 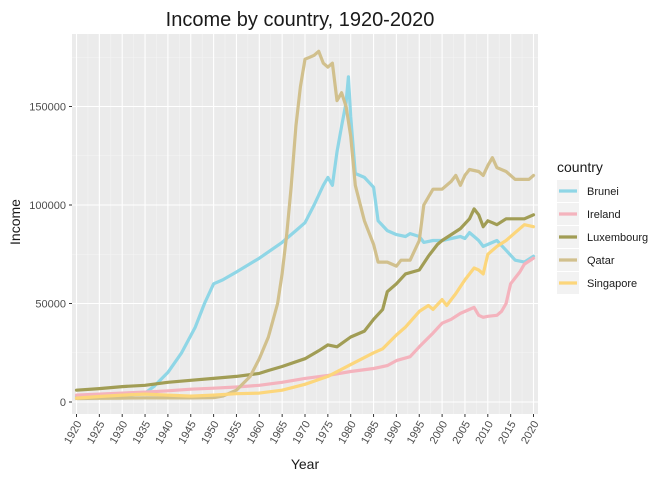 What do you see at coordinates (233, 432) in the screenshot?
I see `x-tick-label: 1955` at bounding box center [233, 432].